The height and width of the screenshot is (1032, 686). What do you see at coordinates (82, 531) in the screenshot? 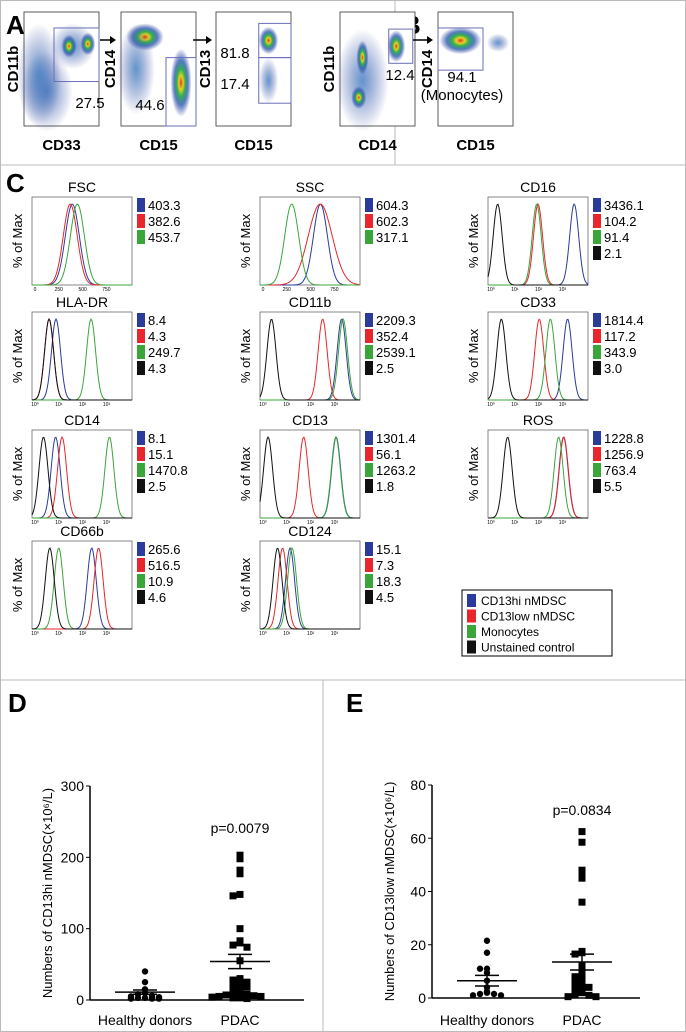
I see `histogram-title: CD66b` at bounding box center [82, 531].